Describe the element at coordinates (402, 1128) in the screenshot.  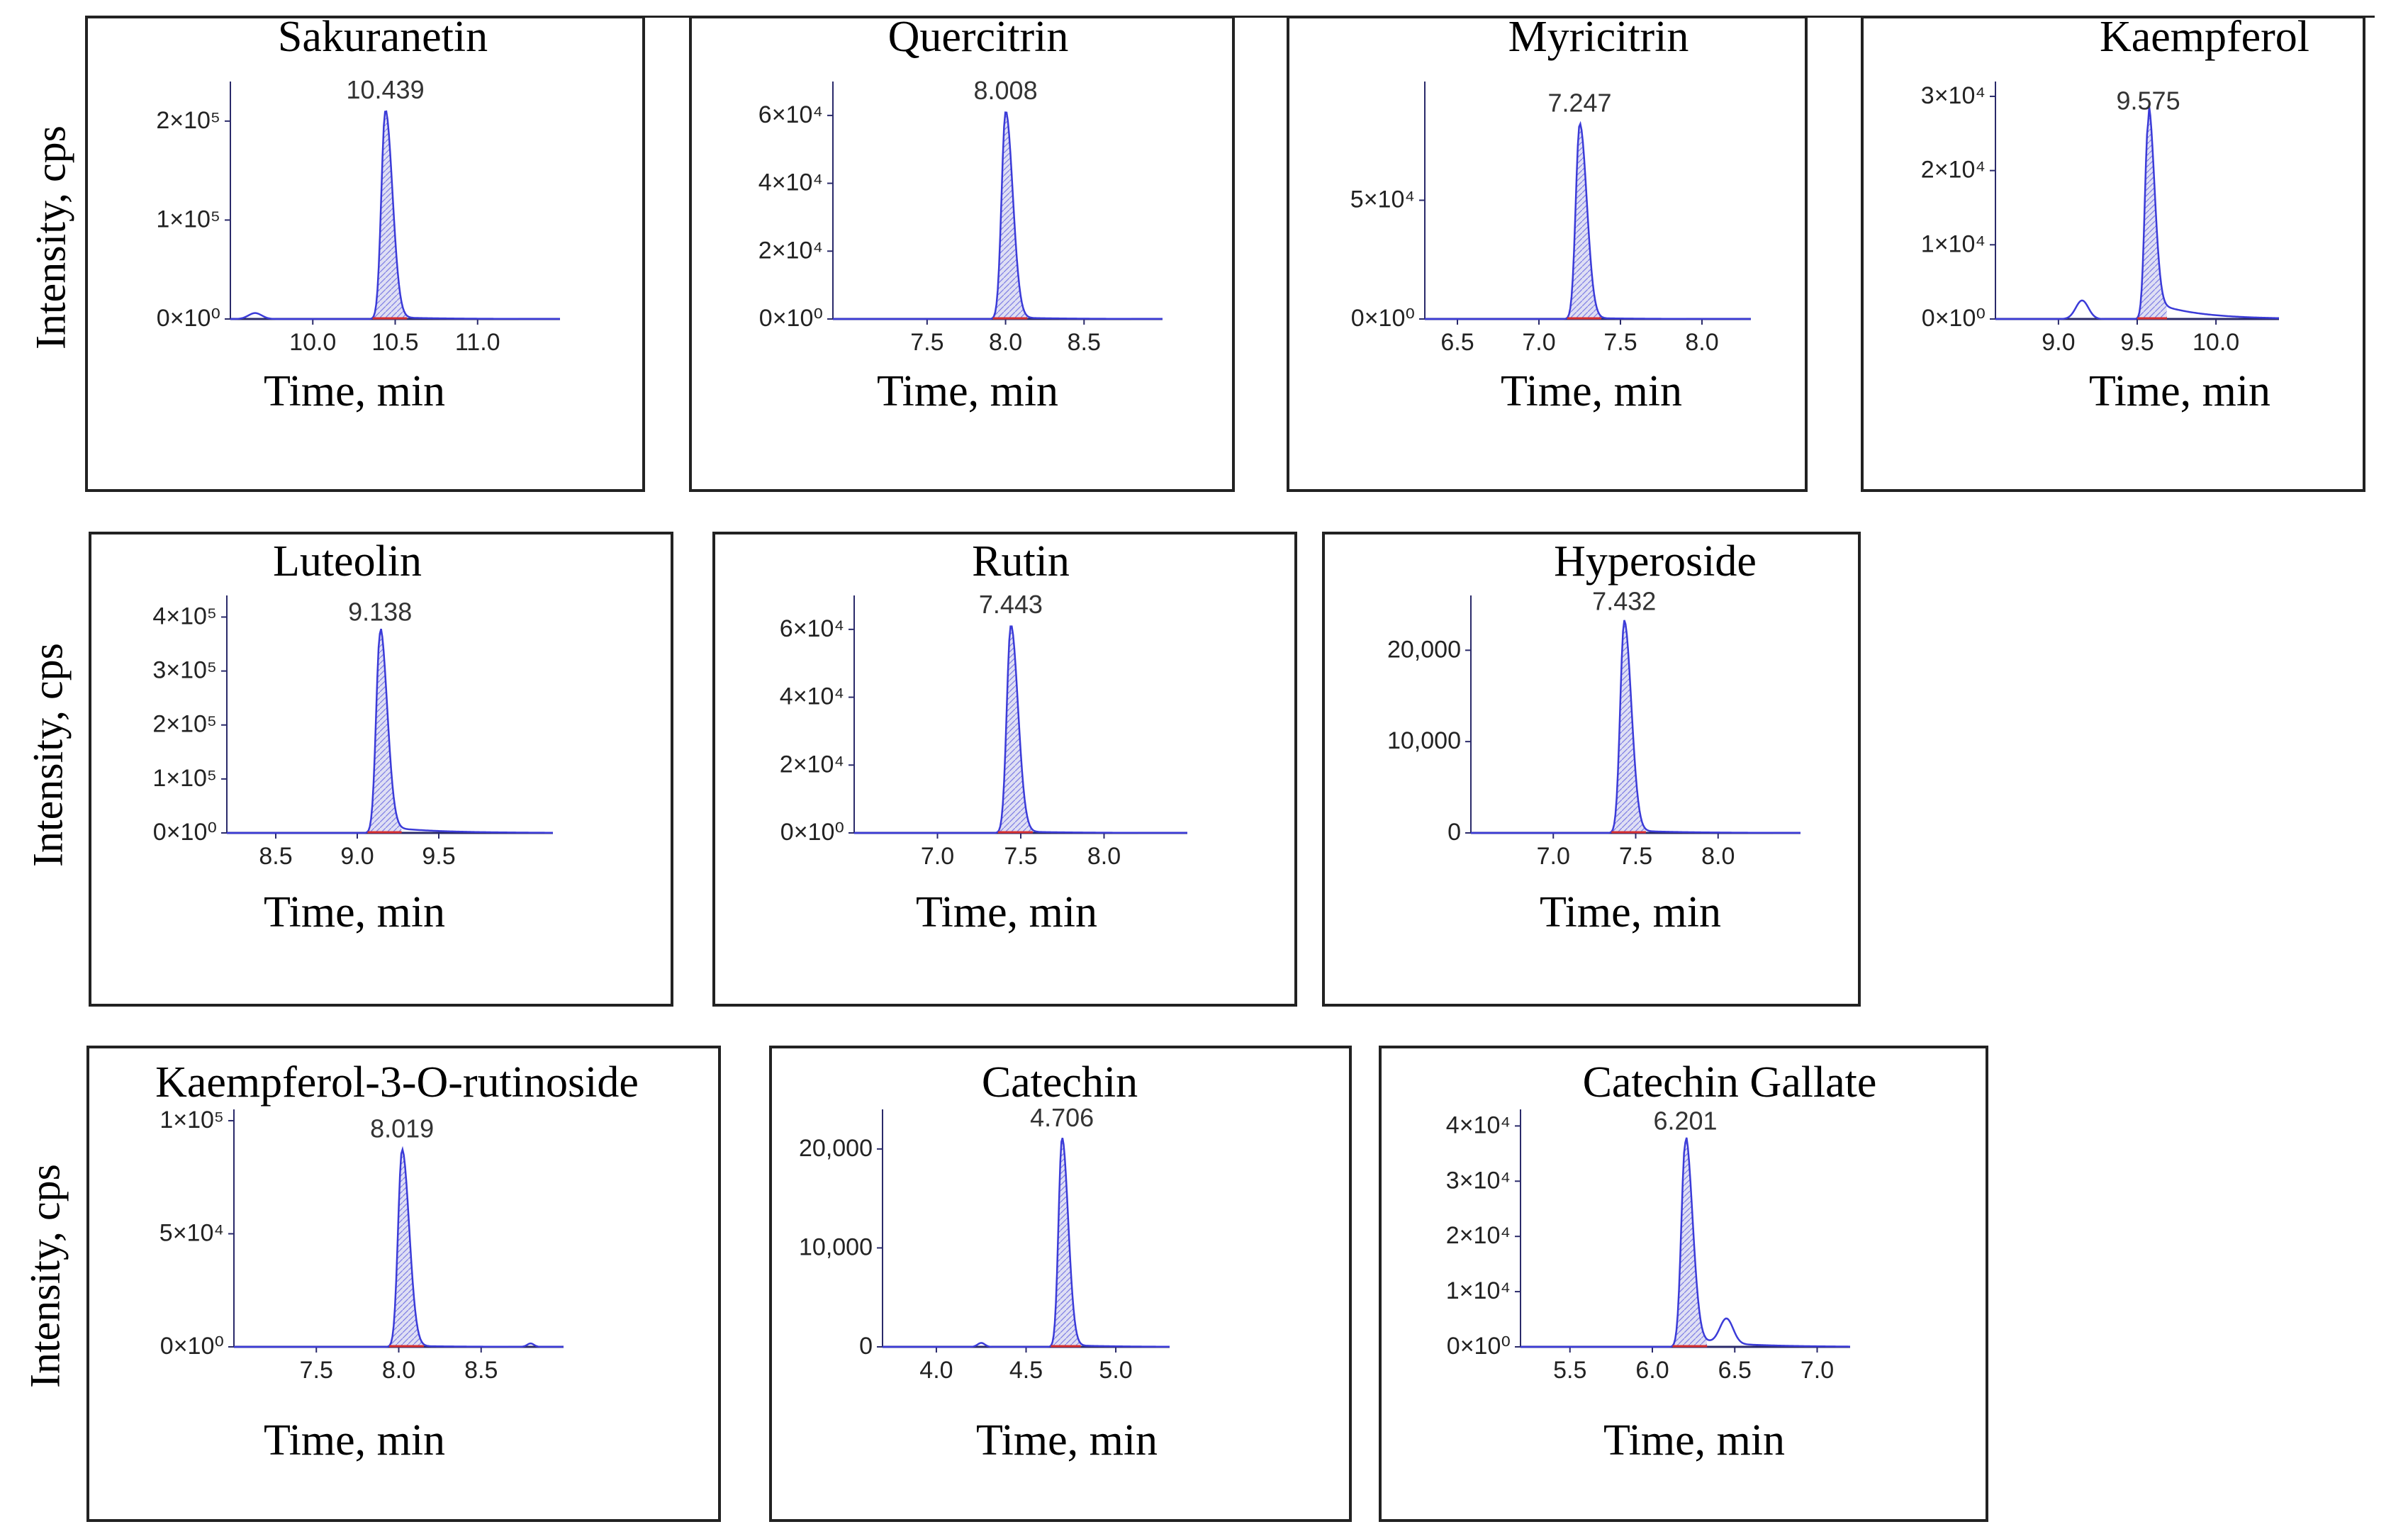
I see `peak-retention-label: 8.019` at that location.